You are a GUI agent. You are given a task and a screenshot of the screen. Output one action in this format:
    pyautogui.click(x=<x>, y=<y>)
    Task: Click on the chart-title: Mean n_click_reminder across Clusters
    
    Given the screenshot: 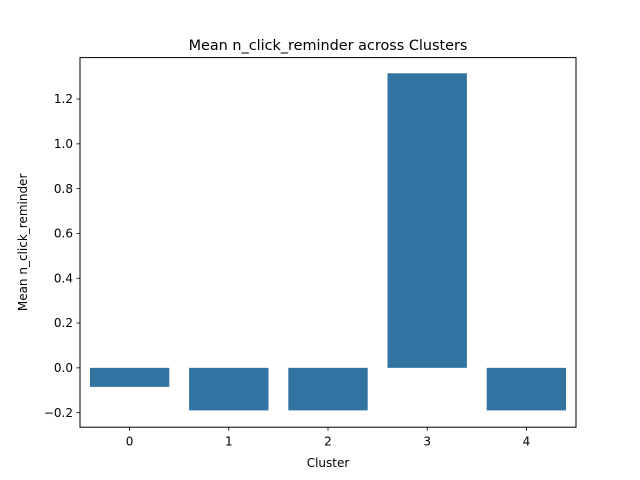 What is the action you would take?
    pyautogui.click(x=328, y=46)
    